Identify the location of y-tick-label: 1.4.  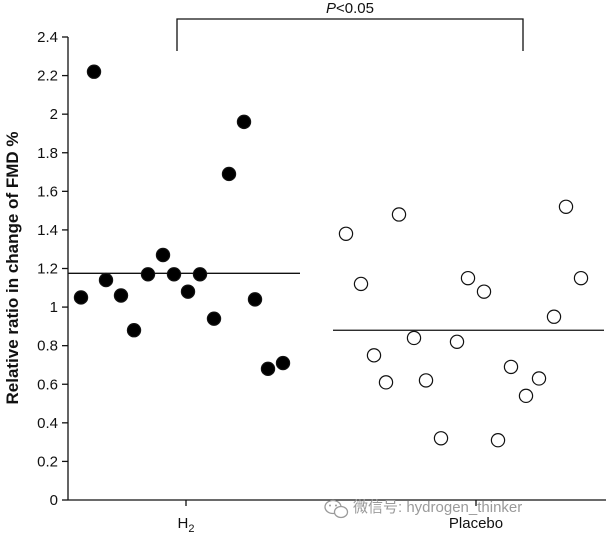
(47, 230).